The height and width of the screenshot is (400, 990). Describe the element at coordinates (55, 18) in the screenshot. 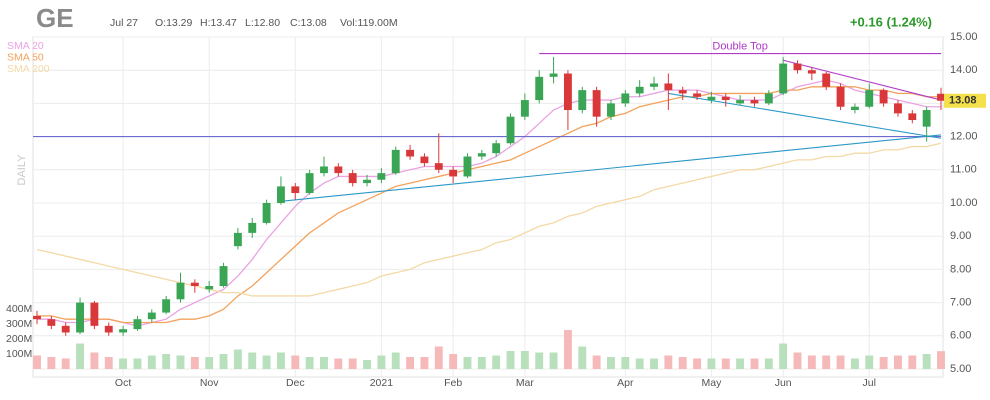

I see `symbol: GE` at that location.